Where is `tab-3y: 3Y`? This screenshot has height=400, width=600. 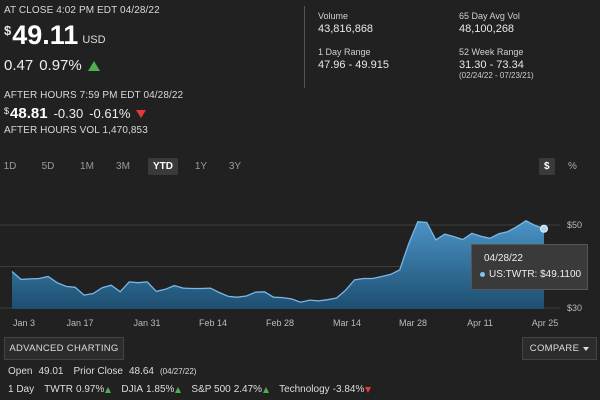 tab-3y: 3Y is located at coordinates (235, 166).